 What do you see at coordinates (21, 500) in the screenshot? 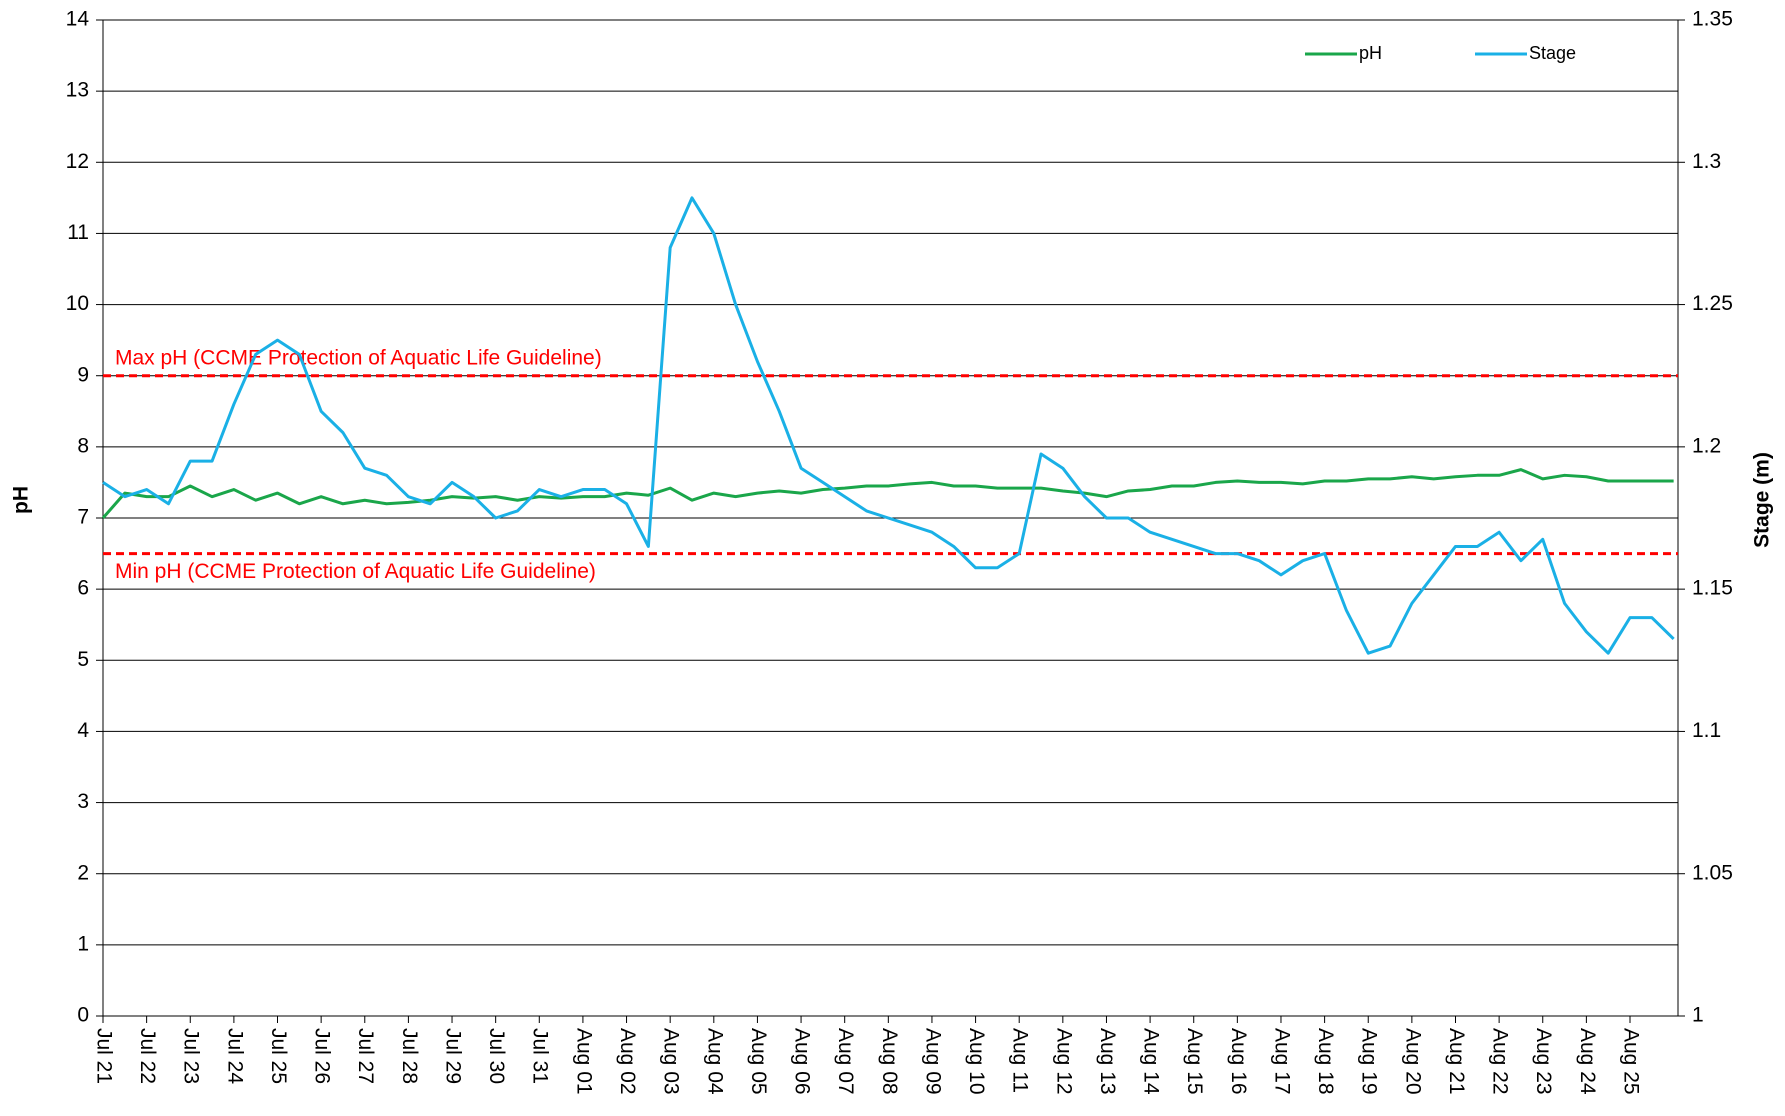
I see `y-axis-title: pH` at bounding box center [21, 500].